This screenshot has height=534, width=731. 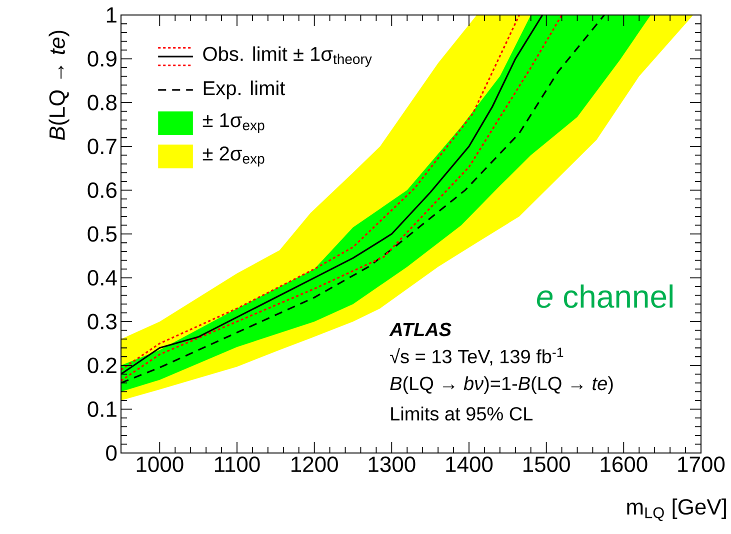 What do you see at coordinates (237, 464) in the screenshot?
I see `x-tick-label: 1100` at bounding box center [237, 464].